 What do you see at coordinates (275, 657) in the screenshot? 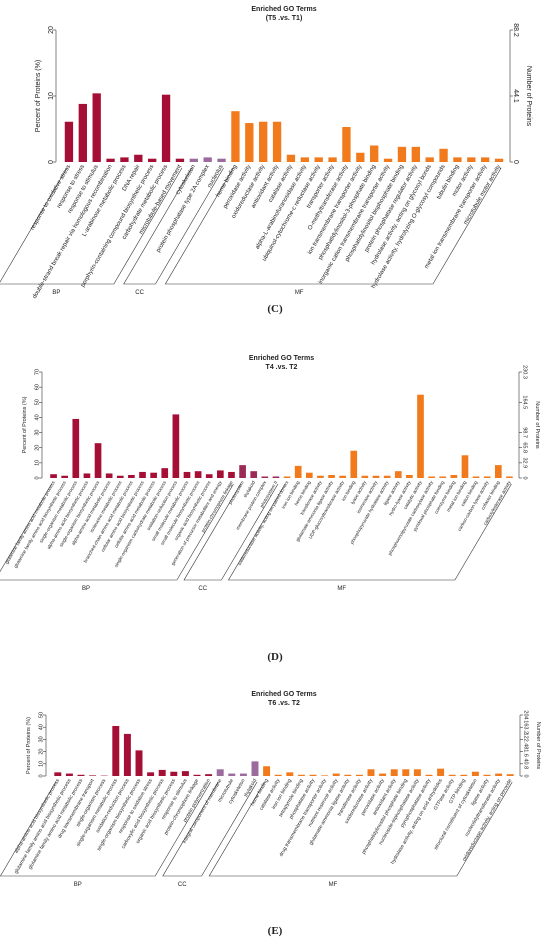
I see `panel-caption: (D)` at bounding box center [275, 657].